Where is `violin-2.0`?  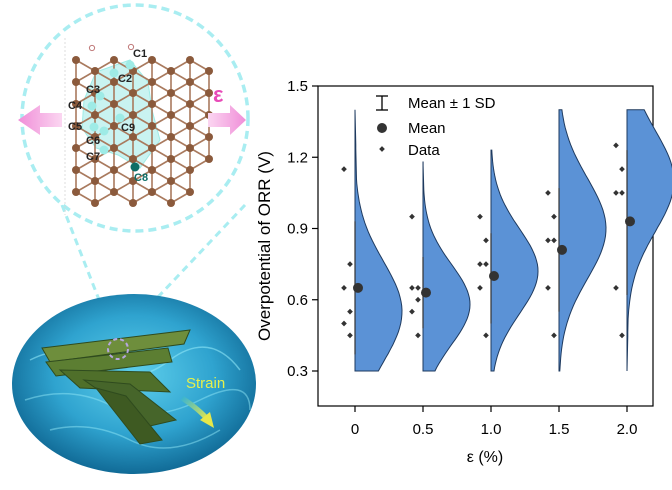 violin-2.0 is located at coordinates (642, 240).